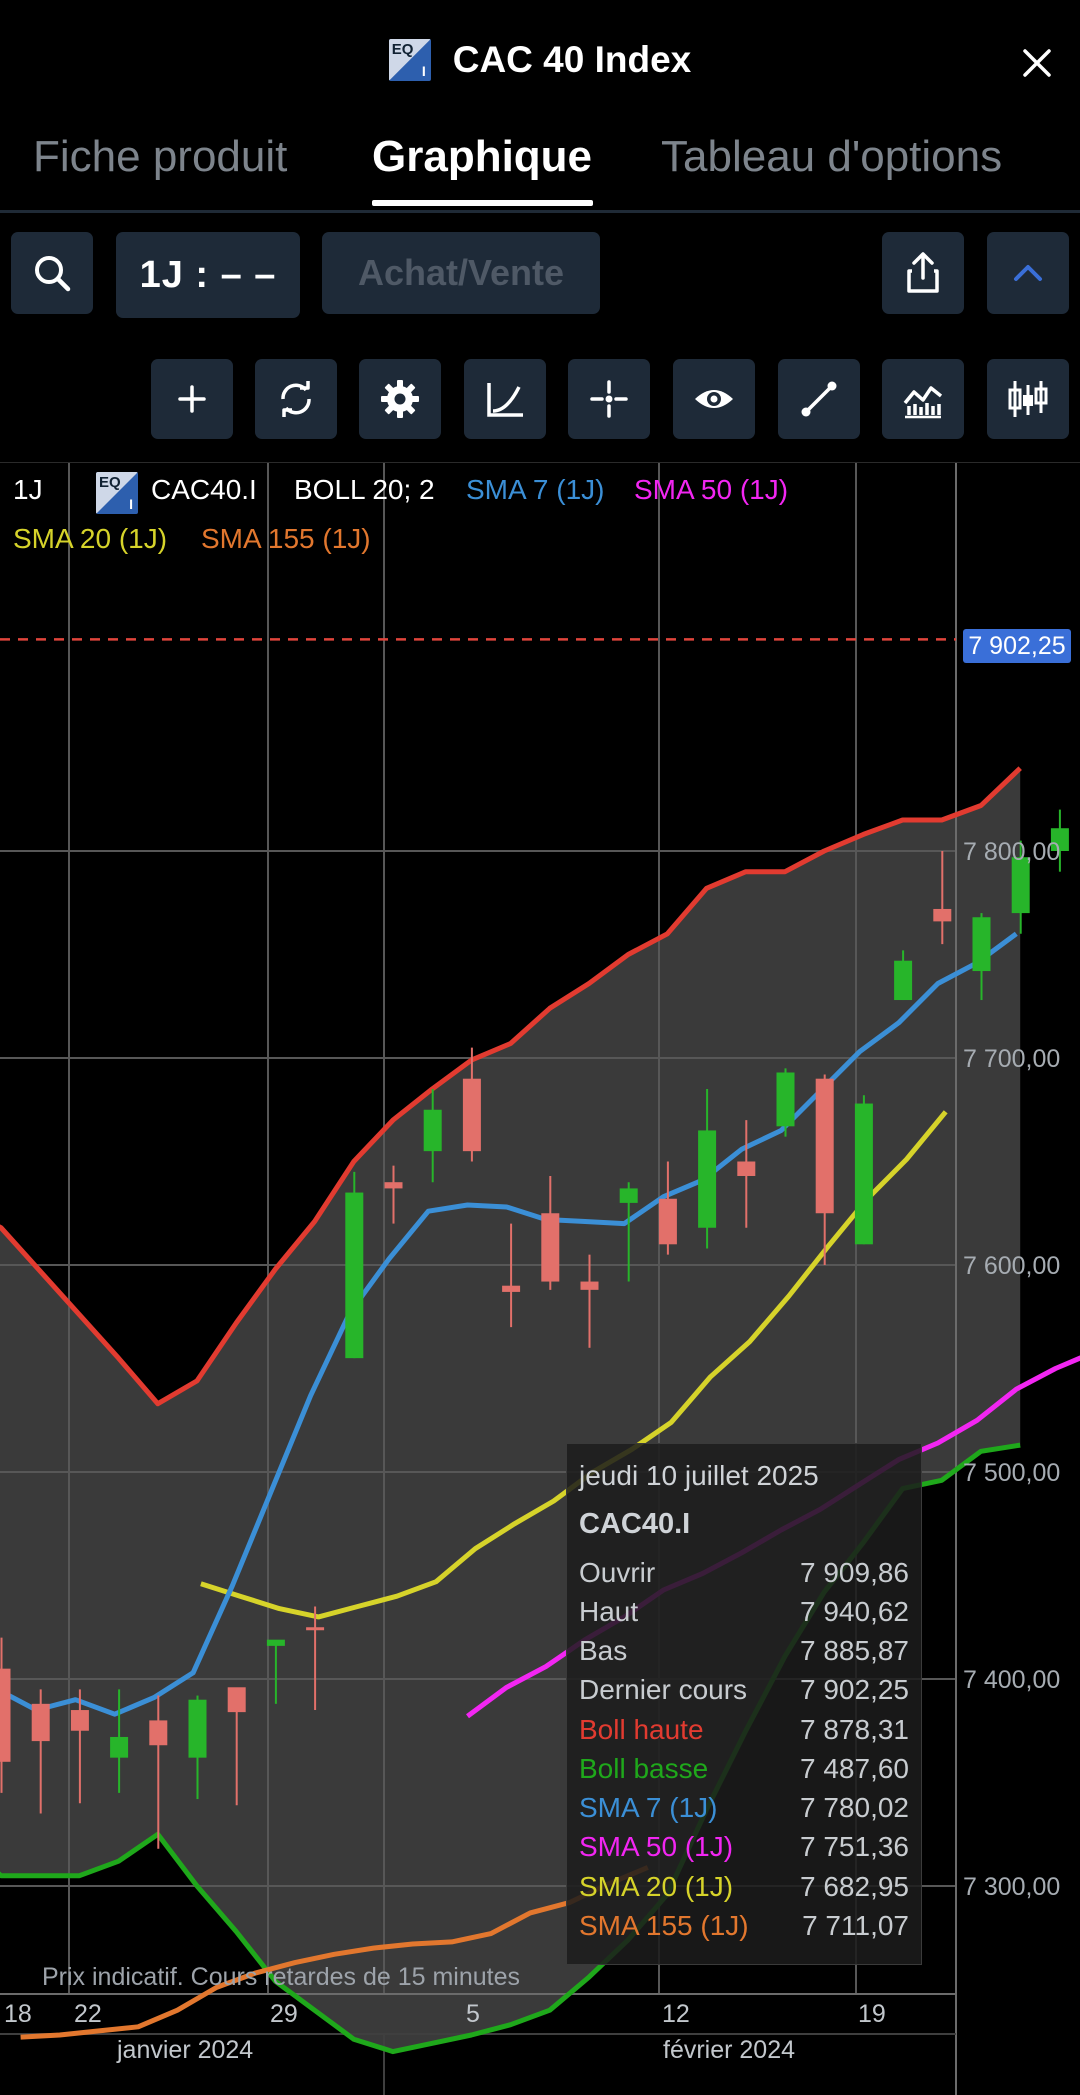  I want to click on y-axis-label: 7 300,00, so click(1012, 1887).